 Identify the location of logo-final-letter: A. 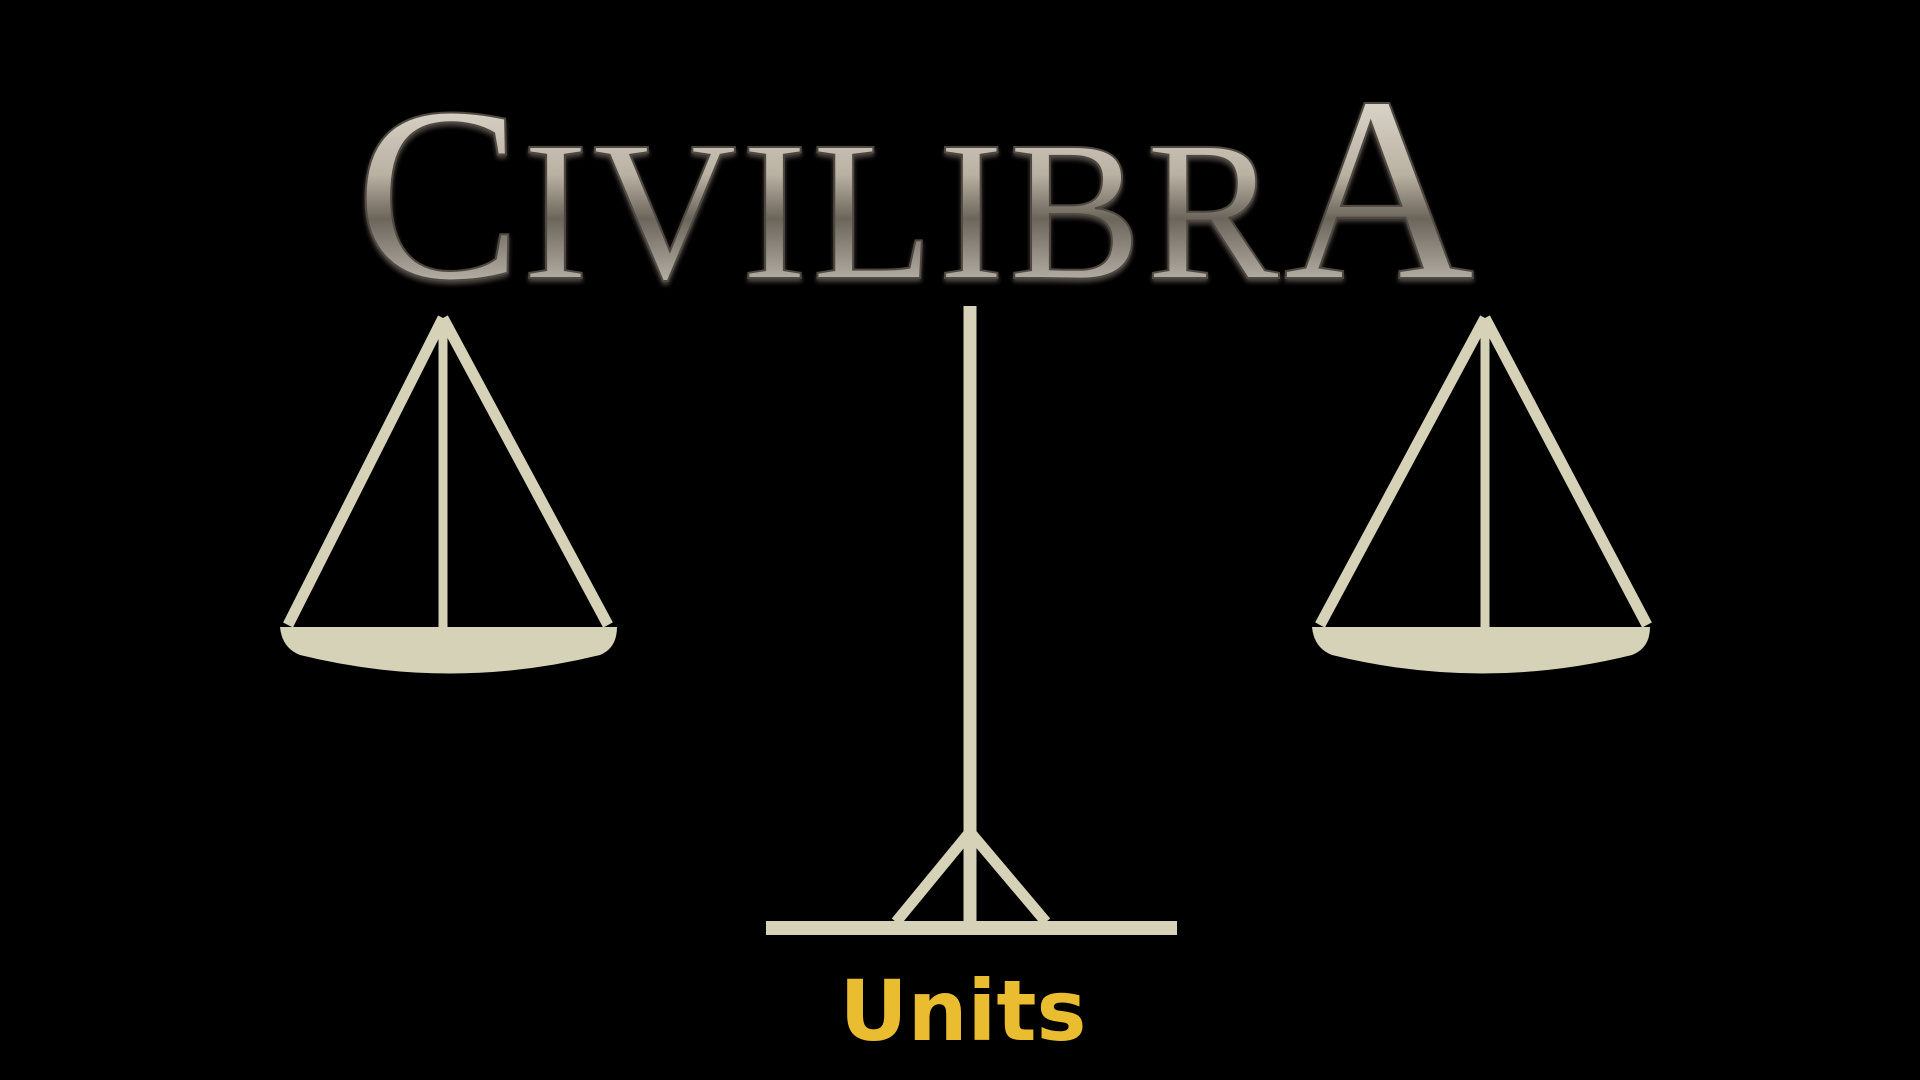
(1378, 171).